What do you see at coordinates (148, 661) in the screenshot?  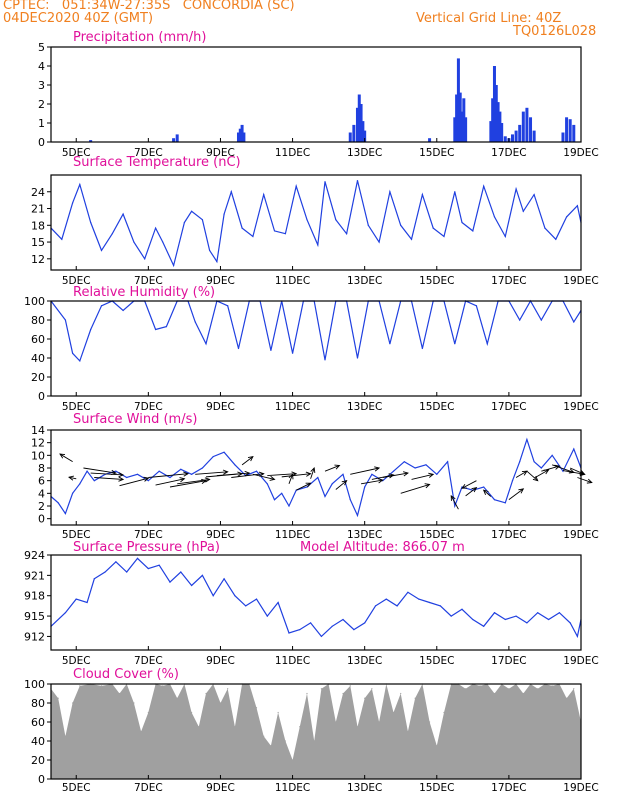 I see `pressure-x-tick-label: 7DEC` at bounding box center [148, 661].